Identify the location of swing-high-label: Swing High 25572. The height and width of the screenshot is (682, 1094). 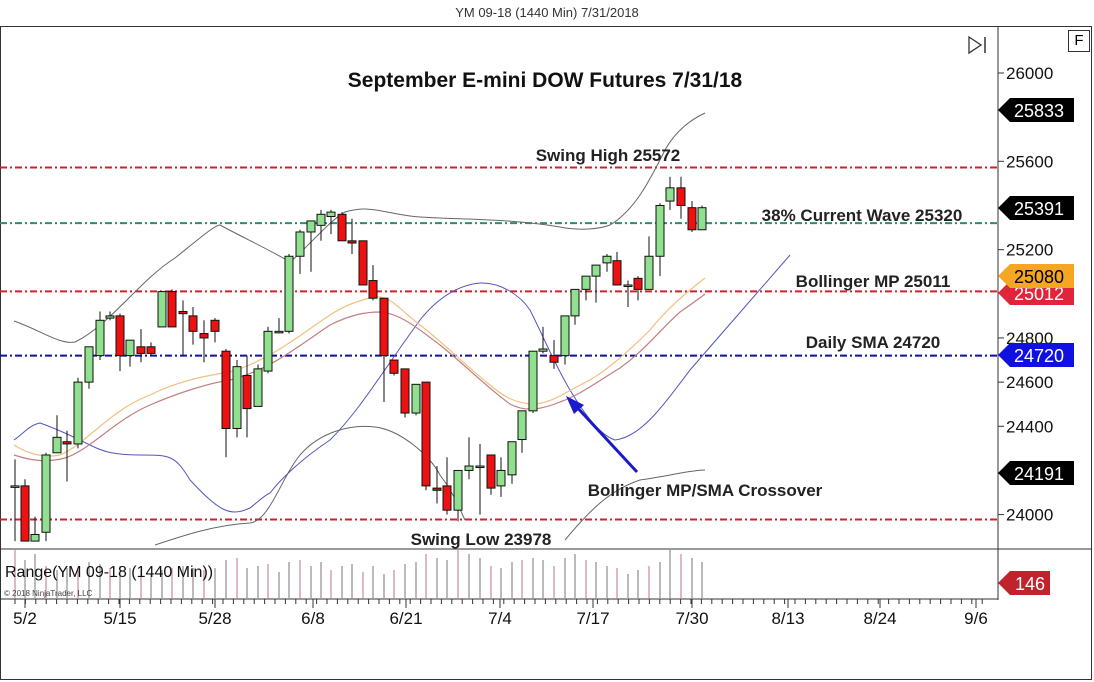
(608, 155).